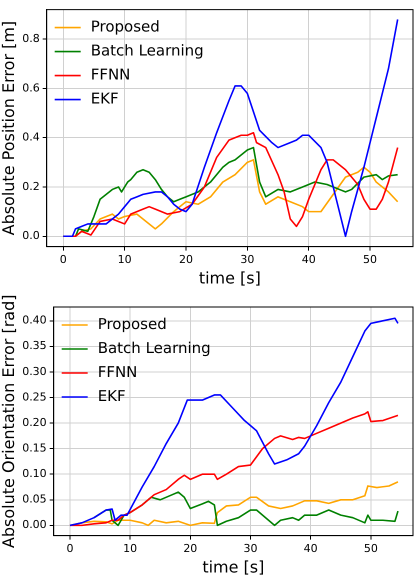 The height and width of the screenshot is (578, 414). What do you see at coordinates (31, 87) in the screenshot?
I see `y-tick-label: 0.6` at bounding box center [31, 87].